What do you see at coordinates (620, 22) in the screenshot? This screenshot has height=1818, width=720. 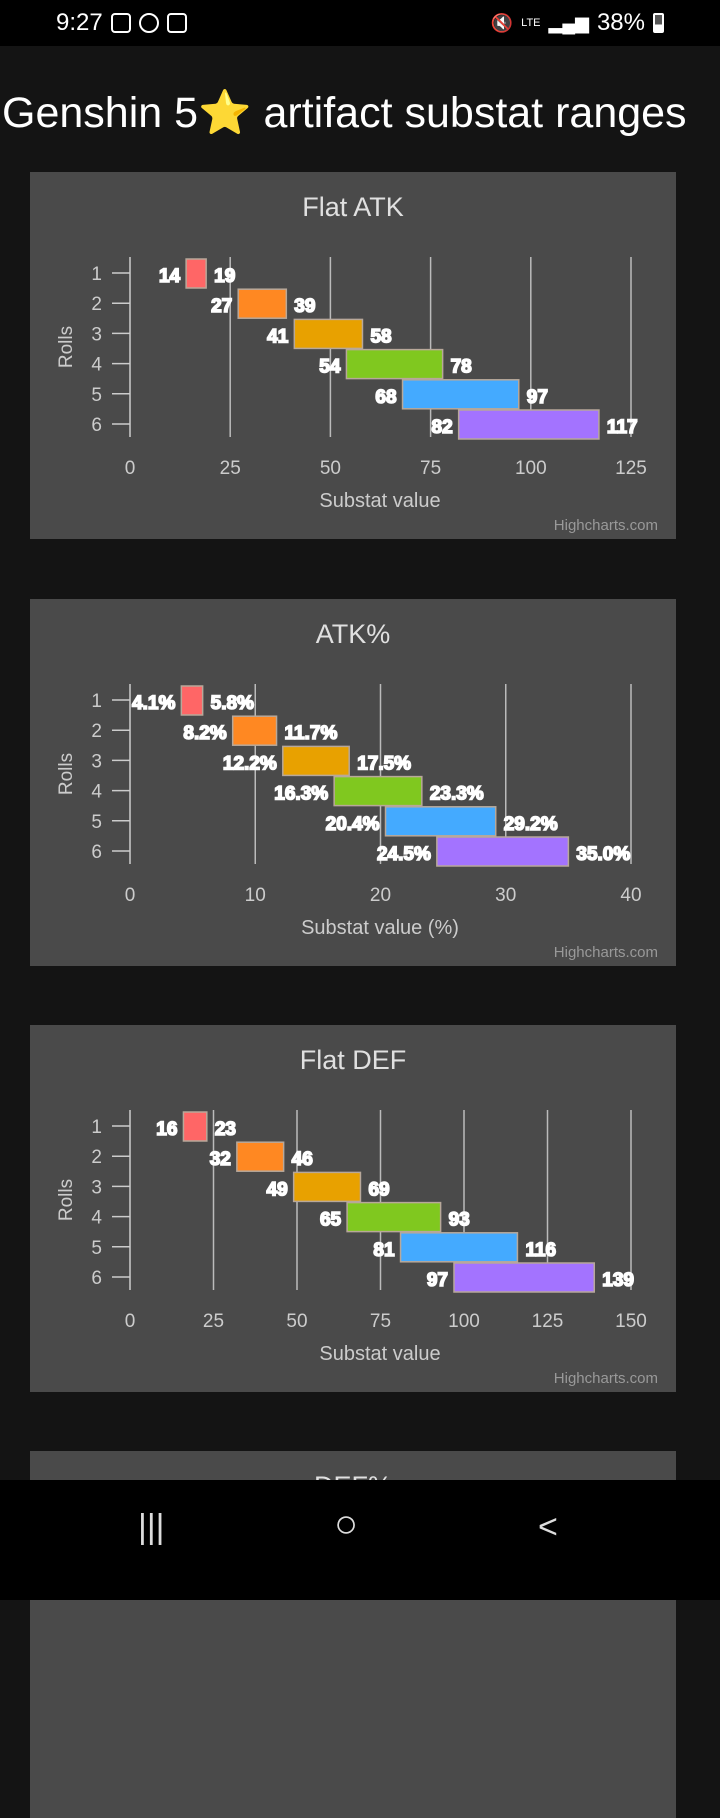 I see `battery-percent: 38%` at bounding box center [620, 22].